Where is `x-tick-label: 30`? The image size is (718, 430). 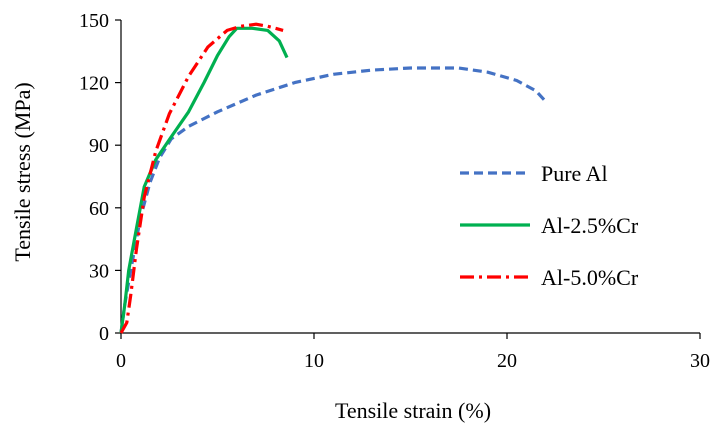 x-tick-label: 30 is located at coordinates (700, 361).